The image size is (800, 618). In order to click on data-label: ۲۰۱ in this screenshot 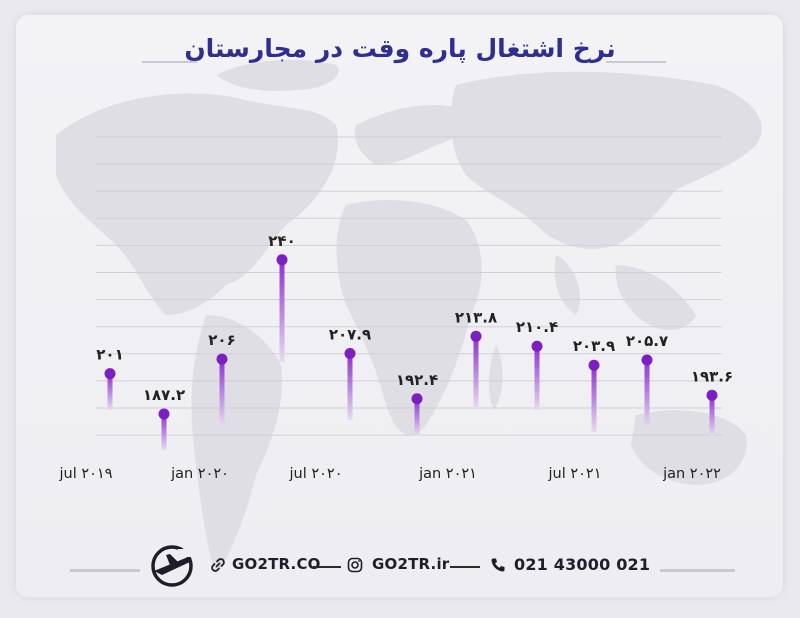, I will do `click(109, 355)`.